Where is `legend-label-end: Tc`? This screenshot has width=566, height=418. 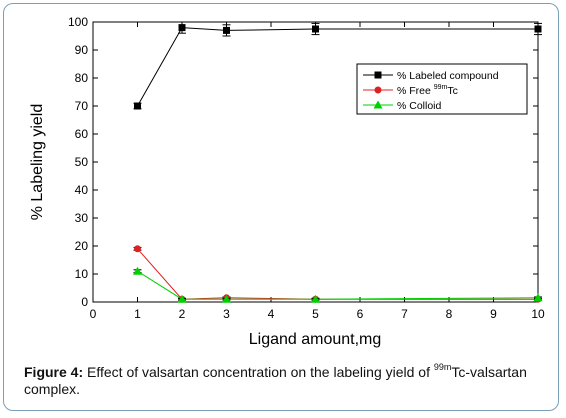
legend-label-end: Tc is located at coordinates (452, 91).